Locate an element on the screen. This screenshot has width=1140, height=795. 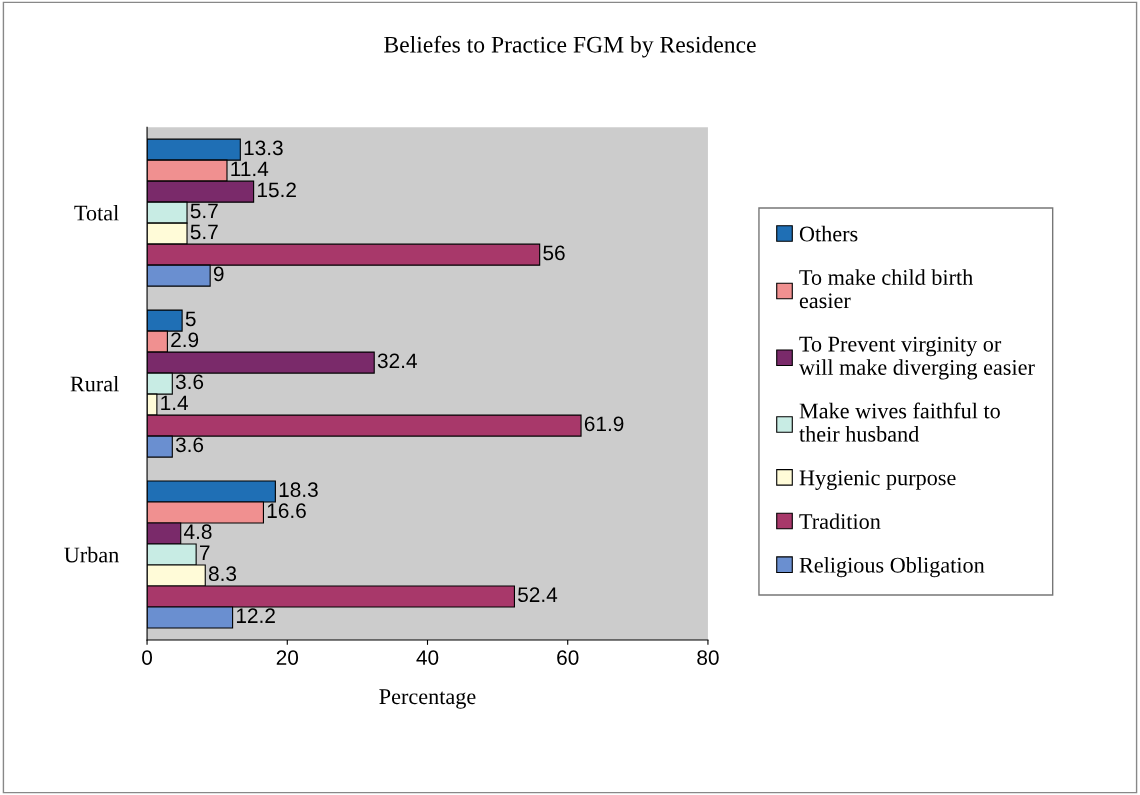
data-label: 4.8 is located at coordinates (197, 532).